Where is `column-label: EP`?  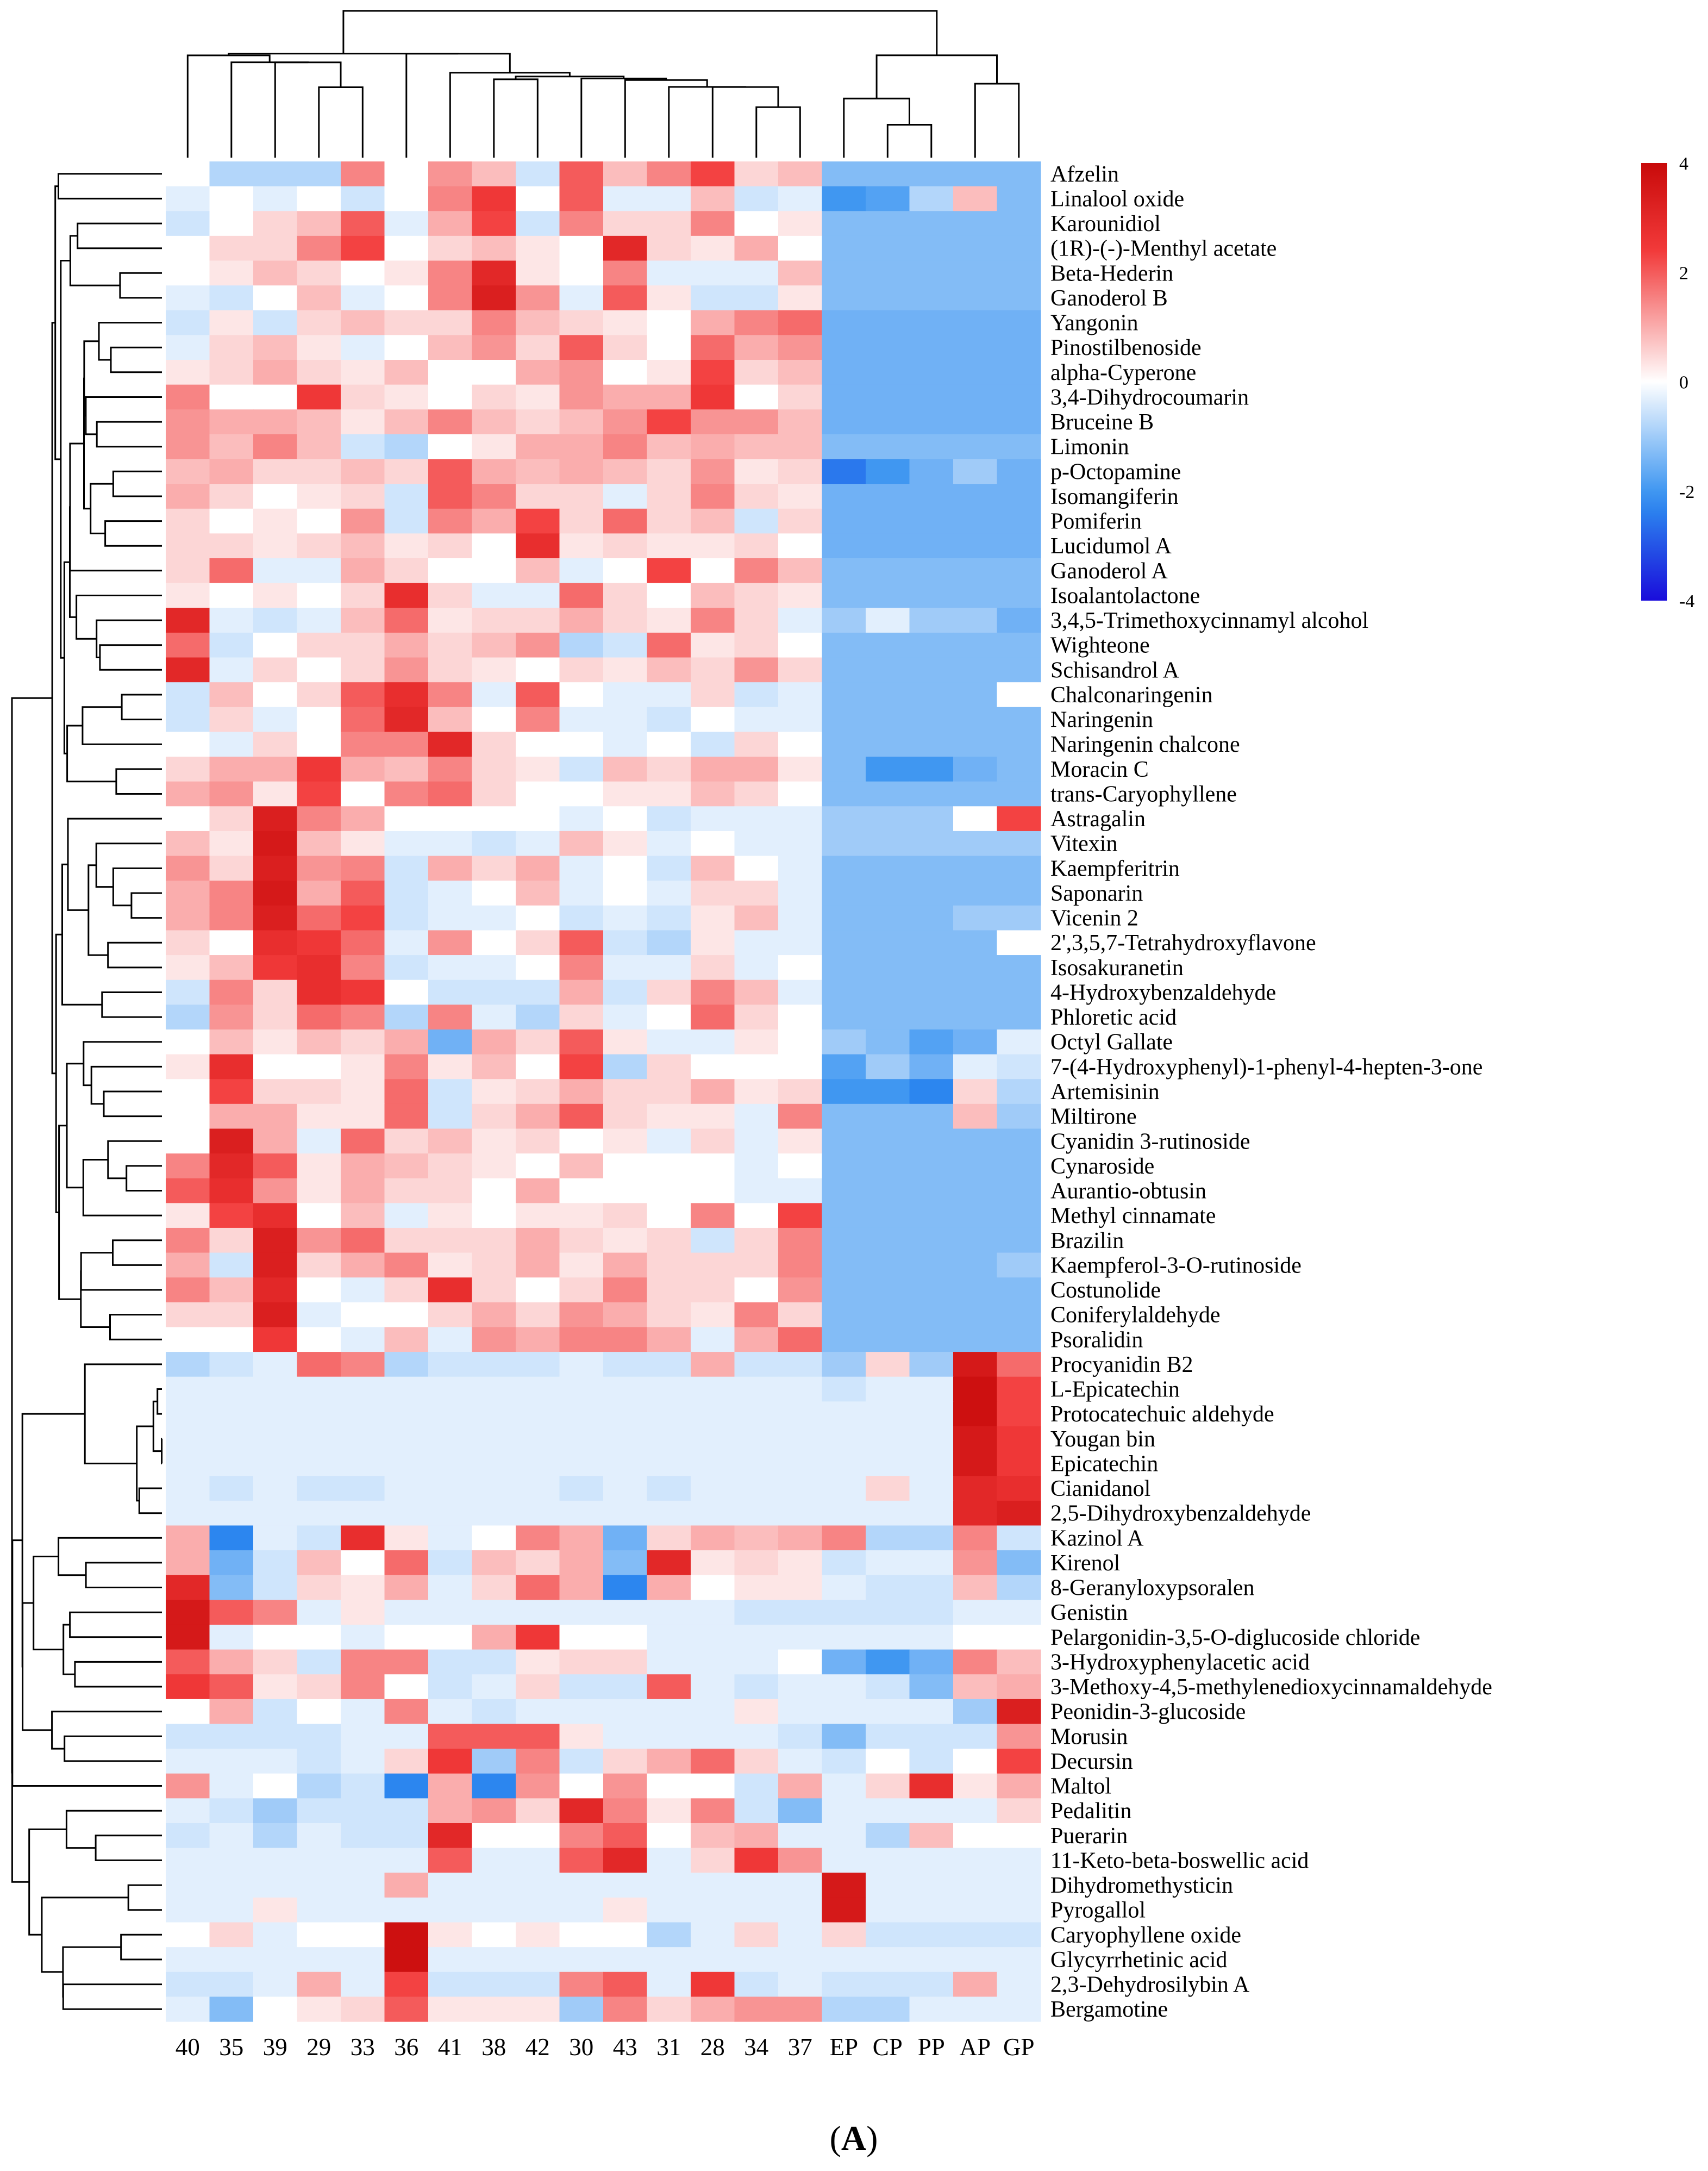
column-label: EP is located at coordinates (844, 2047).